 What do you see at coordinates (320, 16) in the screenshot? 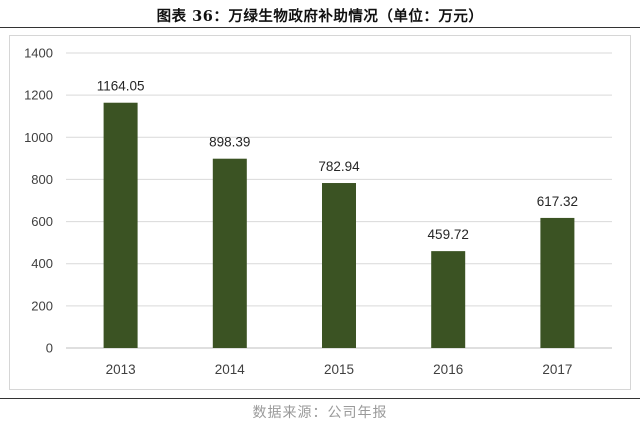
I see `figure-title: 图表 36：万绿生物政府补助情况（单位：万元）` at bounding box center [320, 16].